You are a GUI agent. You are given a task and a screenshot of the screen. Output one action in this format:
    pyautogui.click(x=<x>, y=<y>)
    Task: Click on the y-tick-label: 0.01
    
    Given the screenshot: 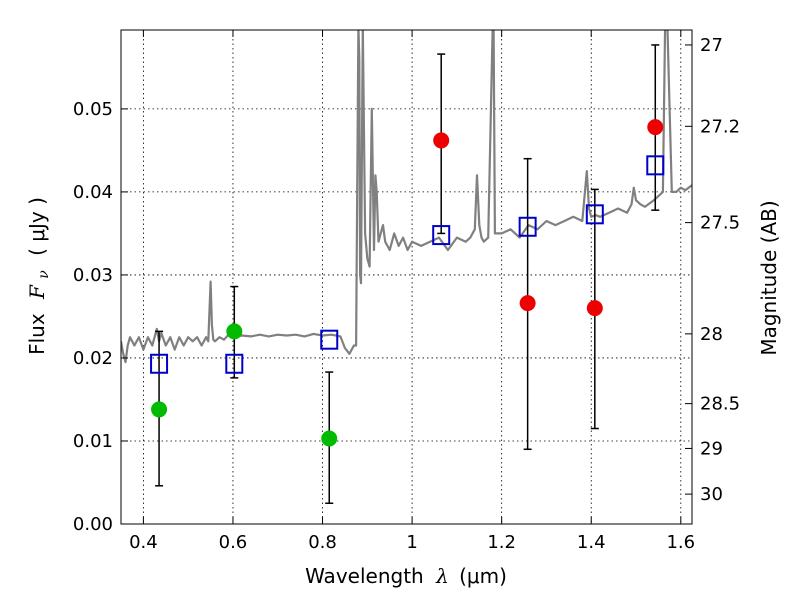 What is the action you would take?
    pyautogui.click(x=93, y=441)
    